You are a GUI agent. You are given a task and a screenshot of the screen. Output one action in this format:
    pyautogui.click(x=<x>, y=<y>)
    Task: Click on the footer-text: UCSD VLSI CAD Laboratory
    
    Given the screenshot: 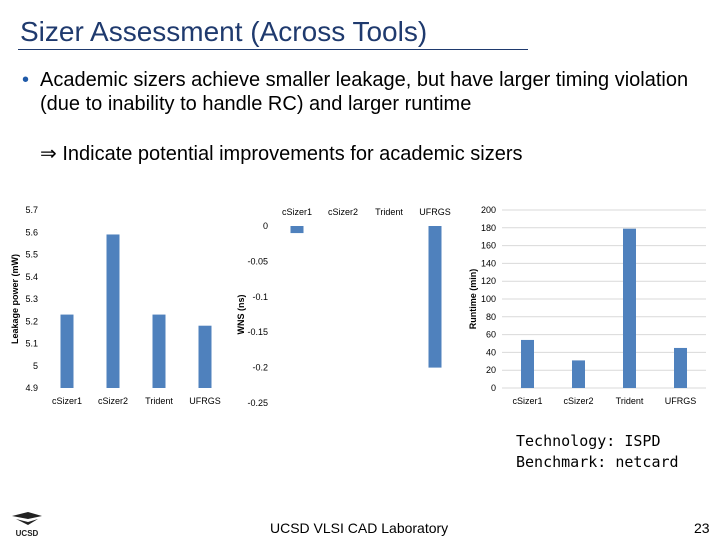 What is the action you would take?
    pyautogui.click(x=359, y=528)
    